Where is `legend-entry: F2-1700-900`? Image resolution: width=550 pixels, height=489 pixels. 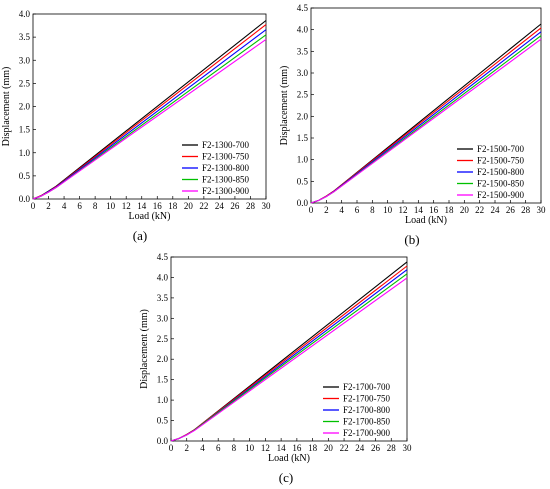 legend-entry: F2-1700-900 is located at coordinates (366, 433).